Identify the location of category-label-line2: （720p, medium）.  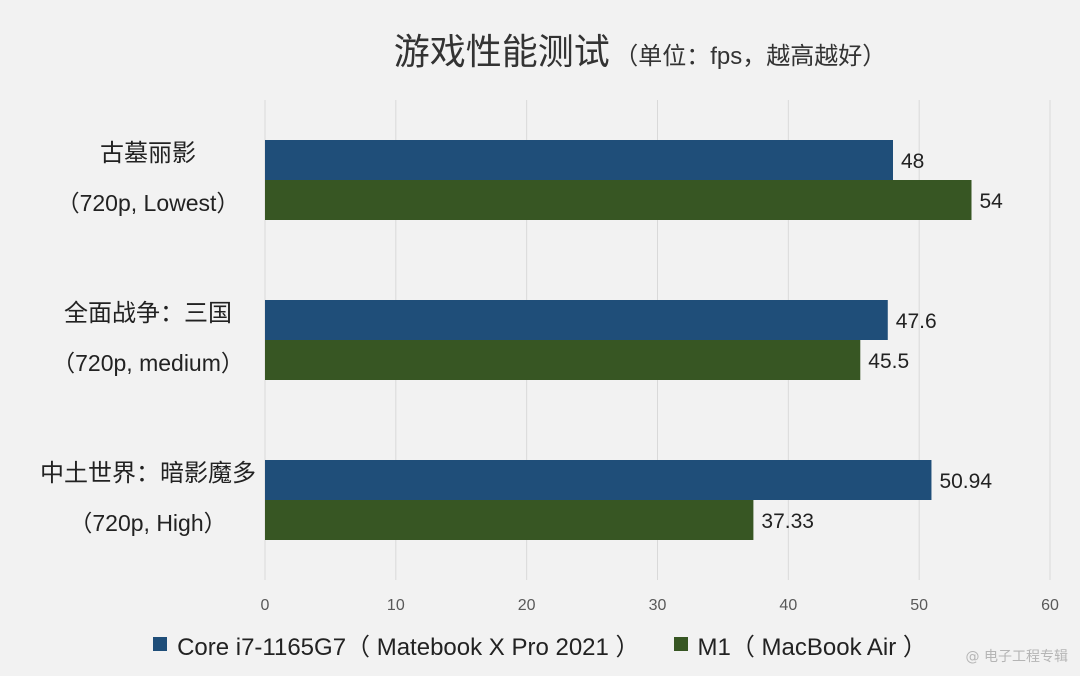
(148, 363).